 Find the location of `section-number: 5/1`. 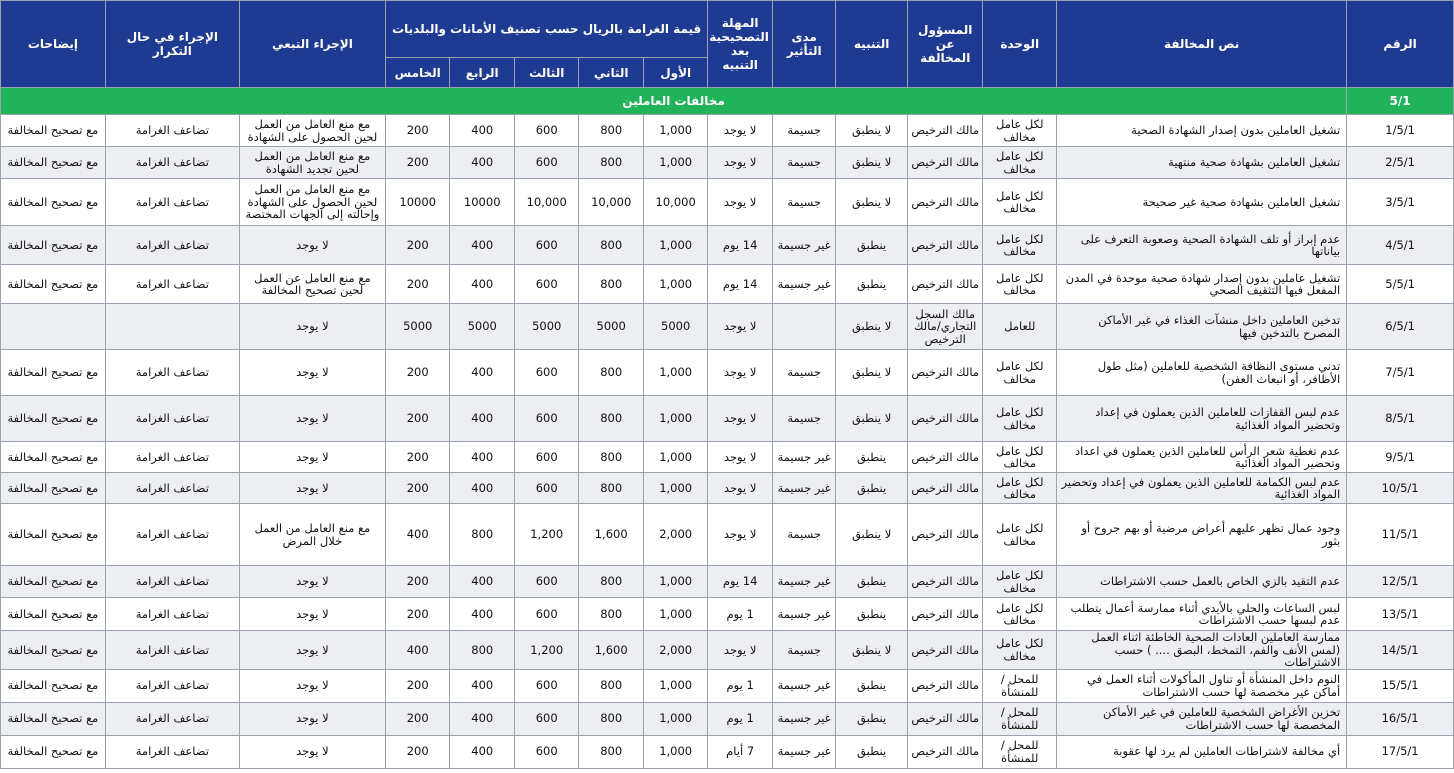

section-number: 5/1 is located at coordinates (1400, 101).